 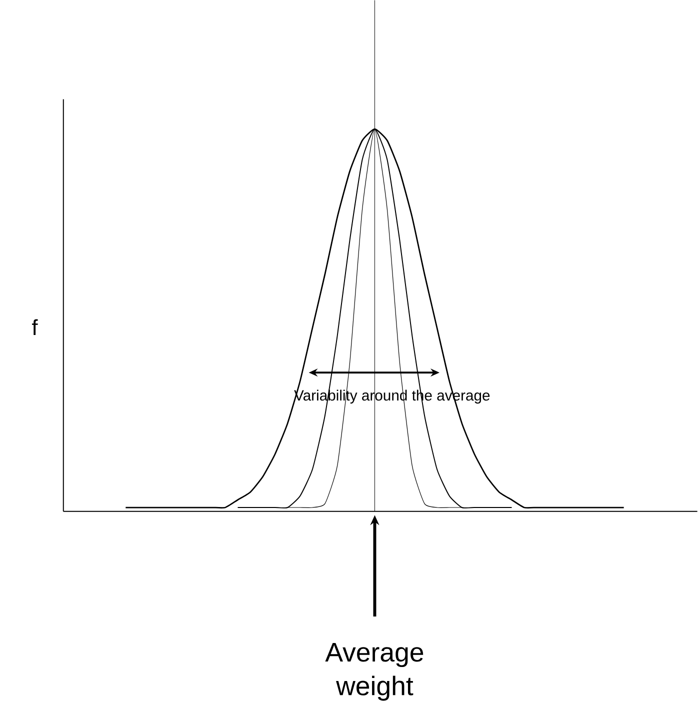 I want to click on text: Average weight, so click(x=374, y=672).